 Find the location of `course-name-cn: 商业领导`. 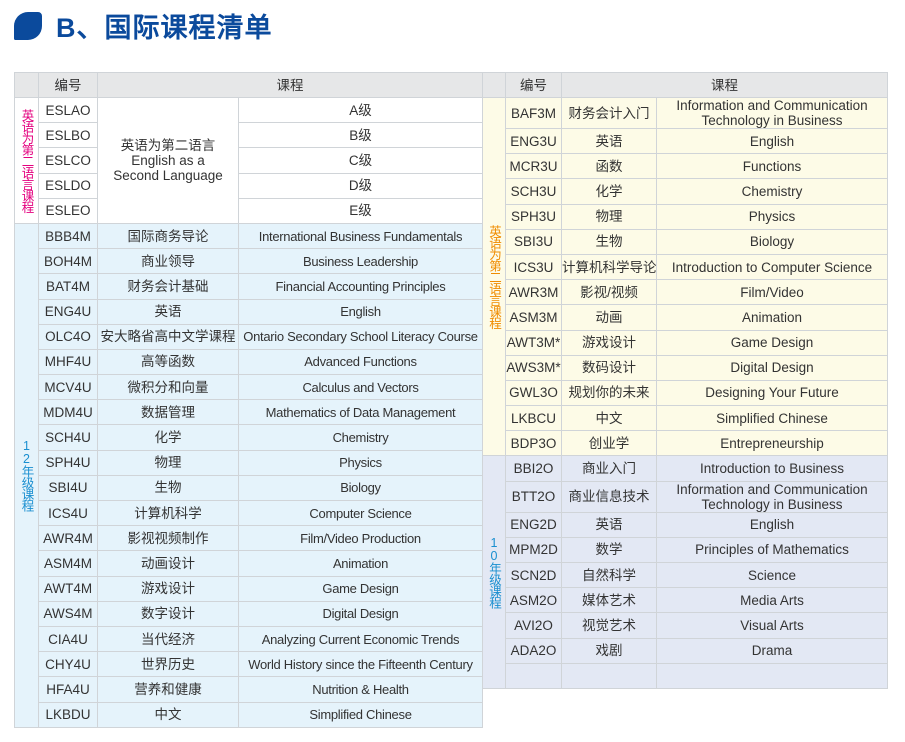

course-name-cn: 商业领导 is located at coordinates (168, 261).